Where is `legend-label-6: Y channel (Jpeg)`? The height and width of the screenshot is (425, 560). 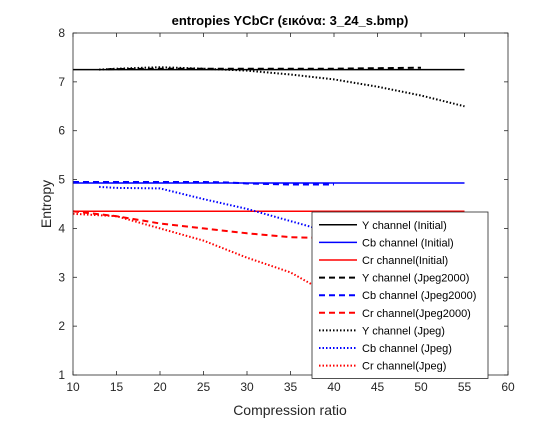 legend-label-6: Y channel (Jpeg) is located at coordinates (403, 331).